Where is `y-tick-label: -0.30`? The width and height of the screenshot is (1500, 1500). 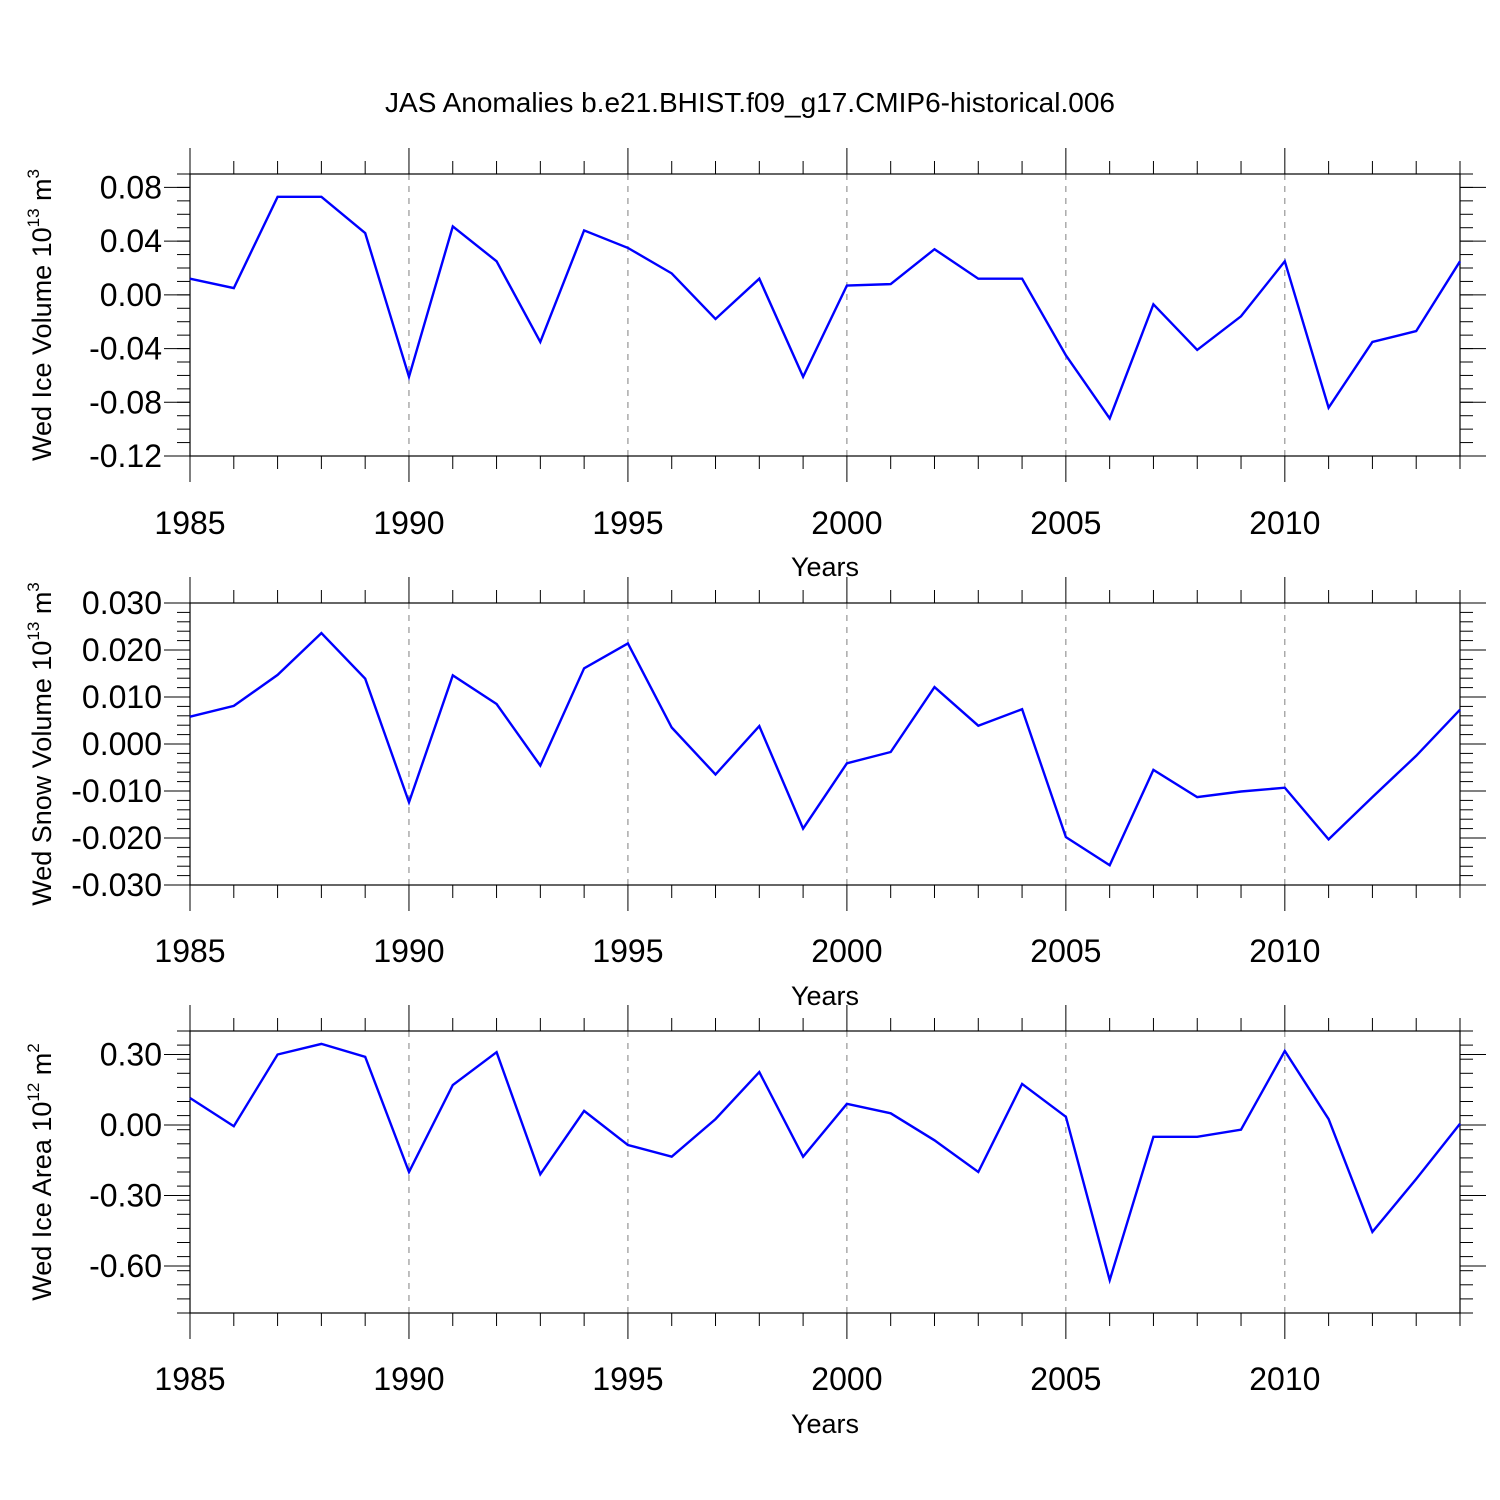 y-tick-label: -0.30 is located at coordinates (125, 1196).